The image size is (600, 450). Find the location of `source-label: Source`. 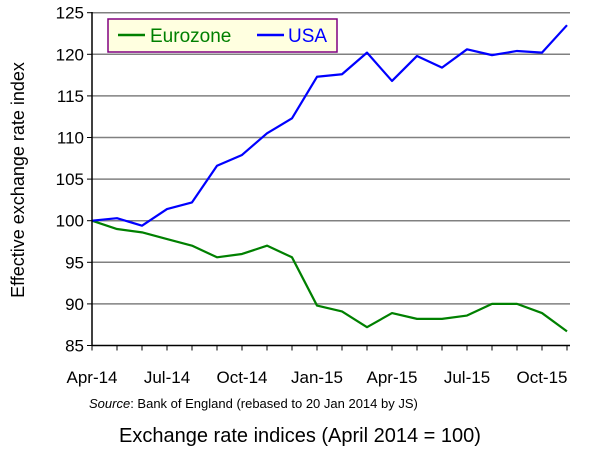

source-label: Source is located at coordinates (110, 403).